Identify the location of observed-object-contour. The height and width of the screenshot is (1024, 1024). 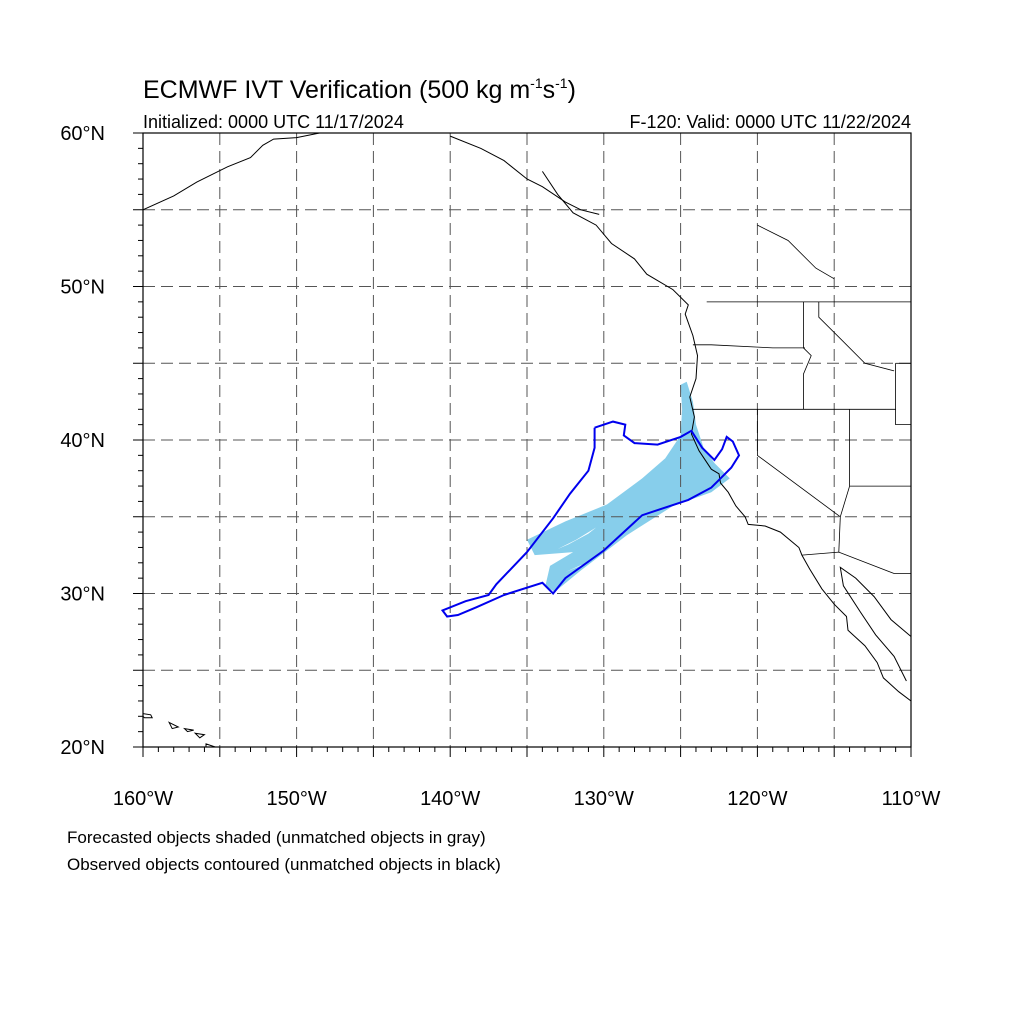
(590, 519).